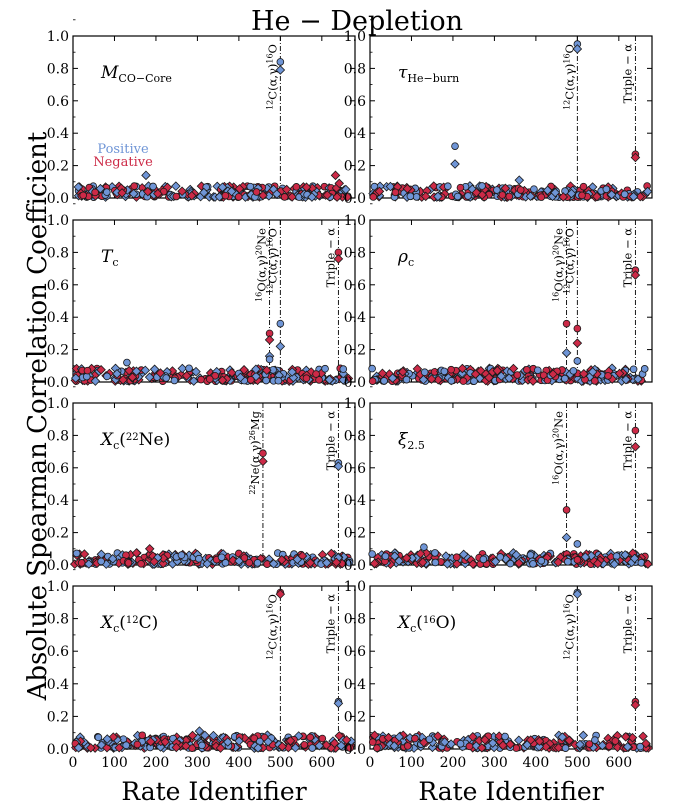 Image resolution: width=680 pixels, height=808 pixels. Describe the element at coordinates (110, 258) in the screenshot. I see `panel-label: Tc` at that location.